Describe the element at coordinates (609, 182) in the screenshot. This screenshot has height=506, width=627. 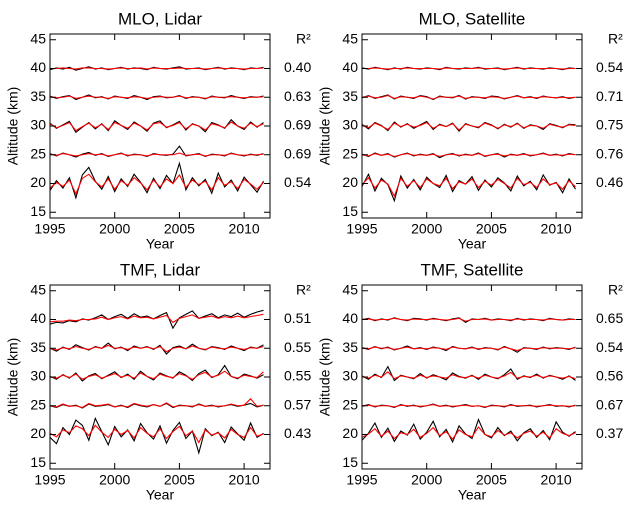
I see `r2-value: 0.46` at that location.